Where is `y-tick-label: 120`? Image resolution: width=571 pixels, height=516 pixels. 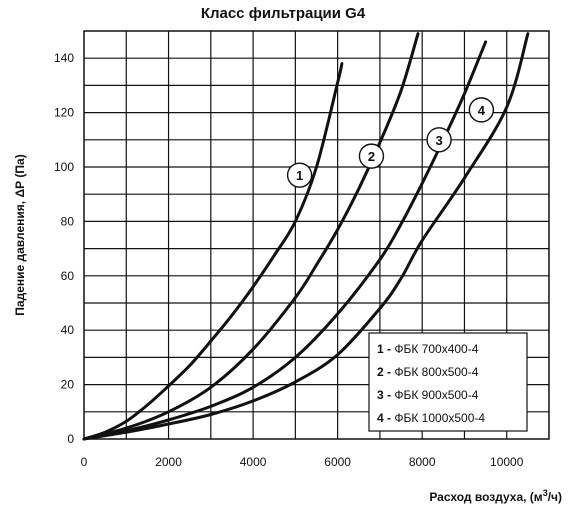
y-tick-label: 120 is located at coordinates (64, 113).